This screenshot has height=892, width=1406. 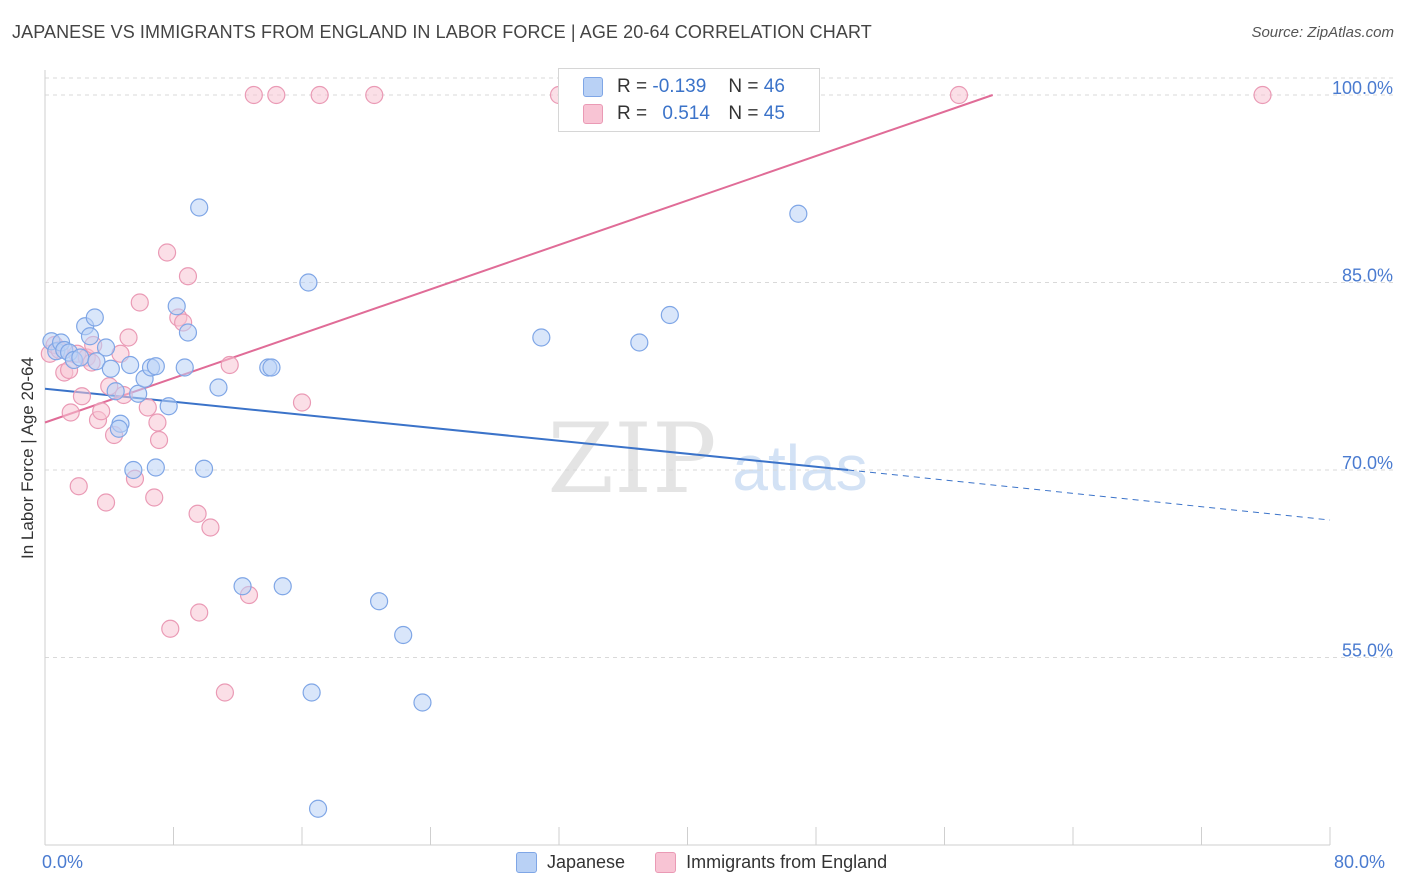 I want to click on legend-r-value-england: 0.514, so click(x=686, y=113).